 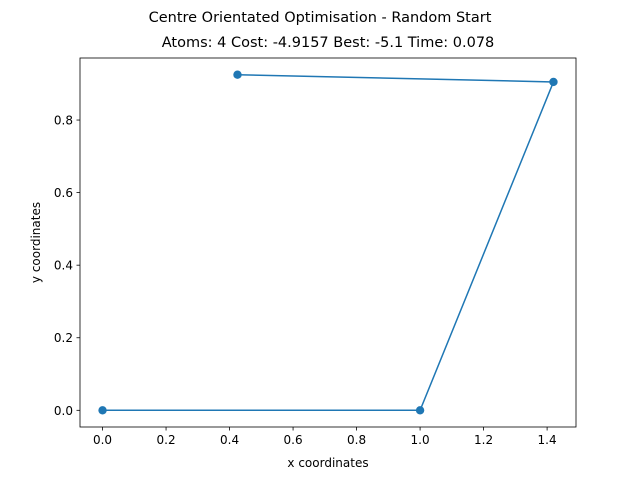 I want to click on x-tick-label: 1.4, so click(x=547, y=440).